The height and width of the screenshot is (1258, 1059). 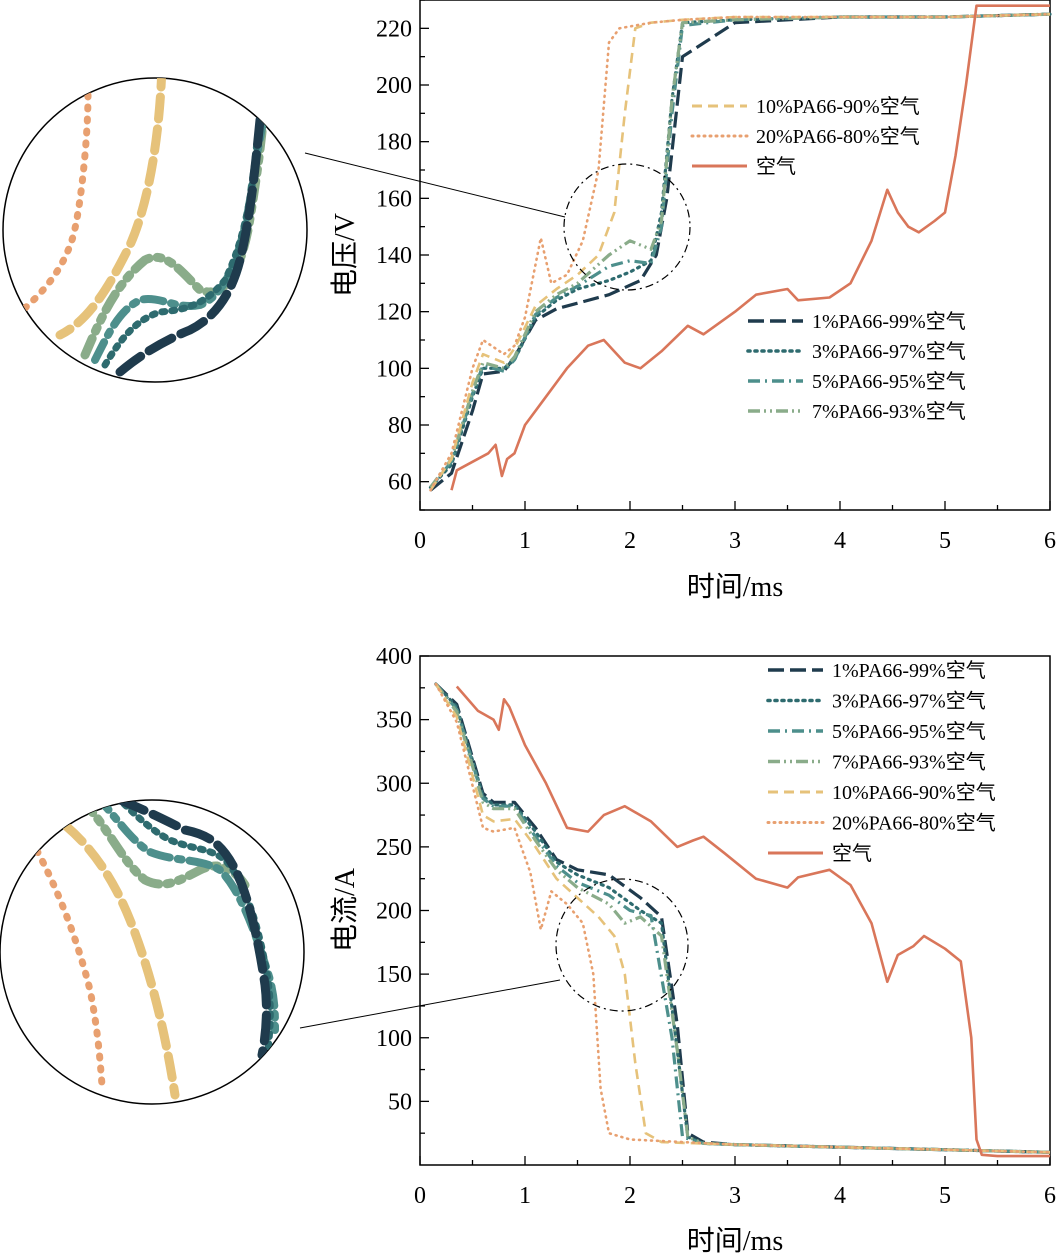 I want to click on voltage-ytick-label: 120, so click(x=394, y=313).